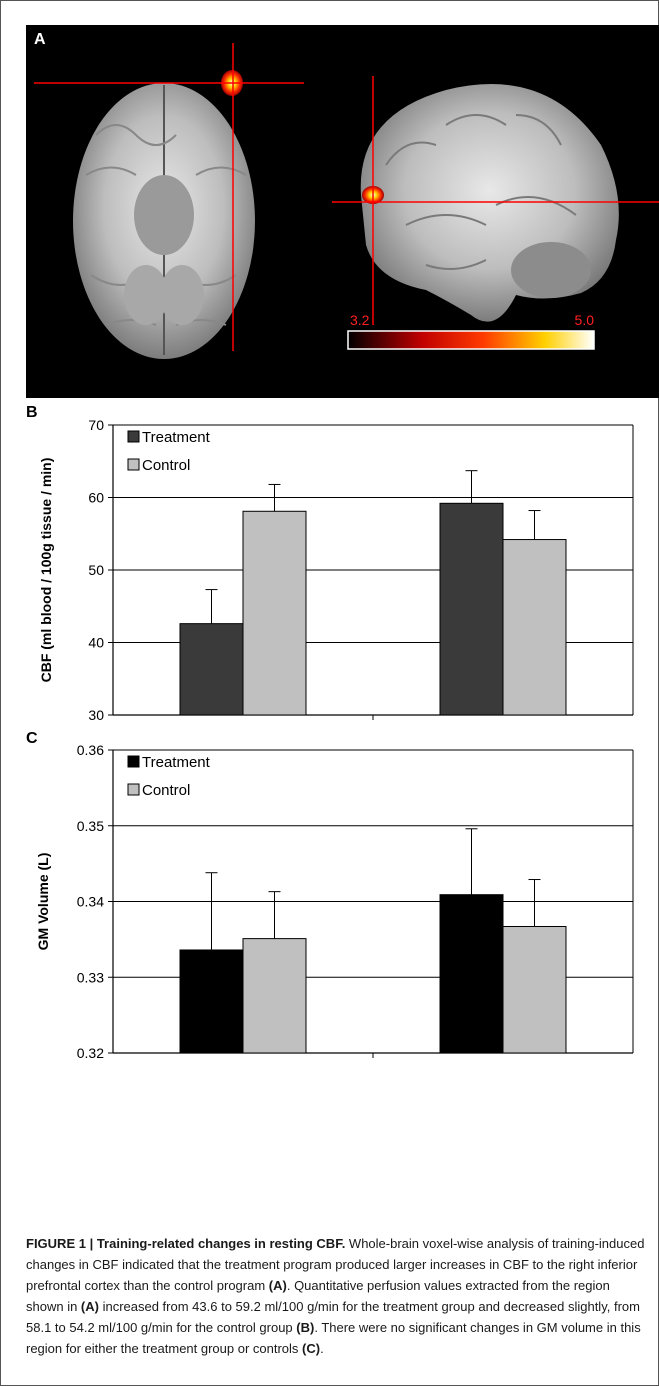  I want to click on y-tick-label: 70, so click(96, 425).